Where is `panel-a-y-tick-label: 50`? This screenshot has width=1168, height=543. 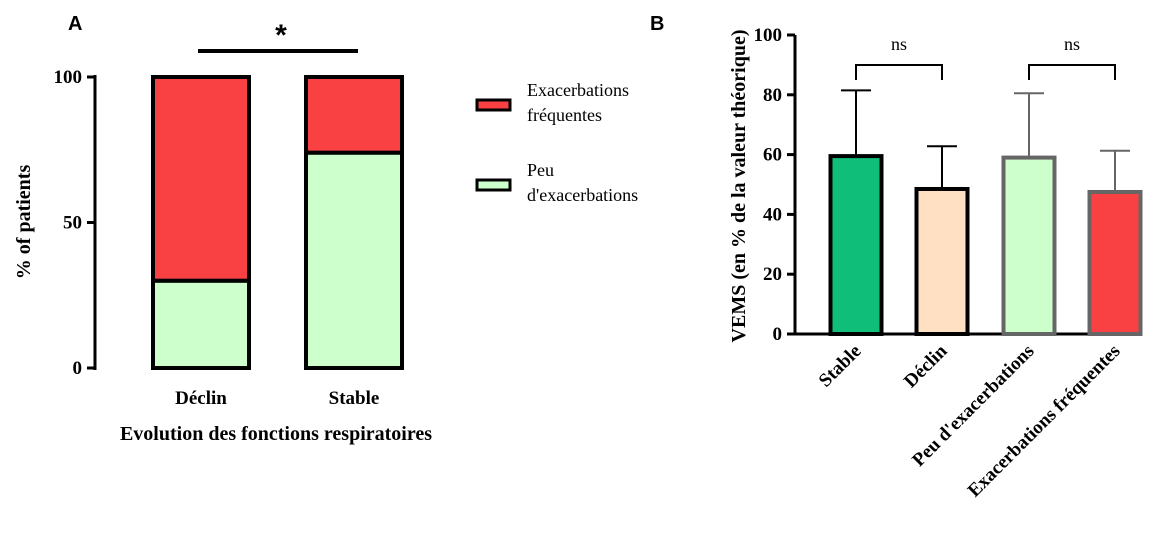
panel-a-y-tick-label: 50 is located at coordinates (72, 223).